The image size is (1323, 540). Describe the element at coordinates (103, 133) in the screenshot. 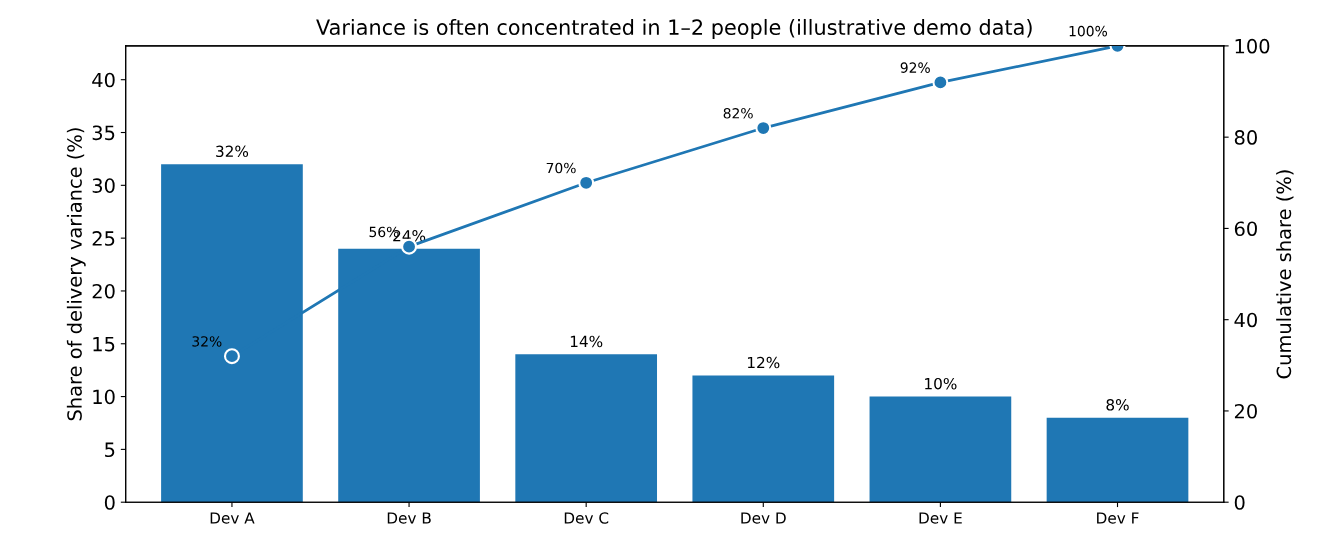

I see `y-tick-label: 35` at that location.